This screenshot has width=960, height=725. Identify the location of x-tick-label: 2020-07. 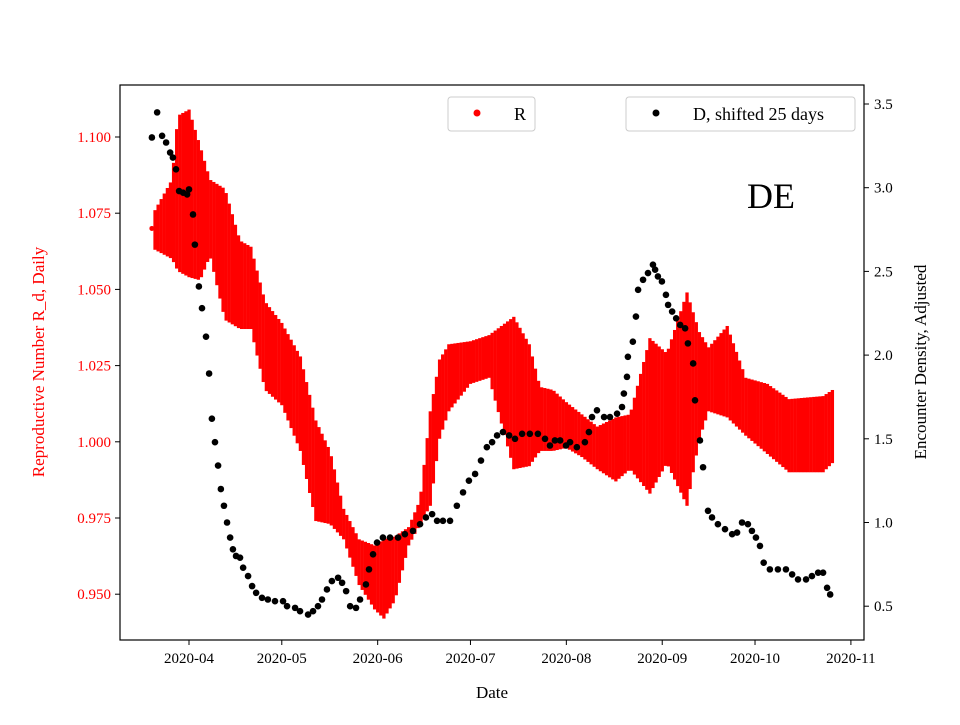
(470, 659).